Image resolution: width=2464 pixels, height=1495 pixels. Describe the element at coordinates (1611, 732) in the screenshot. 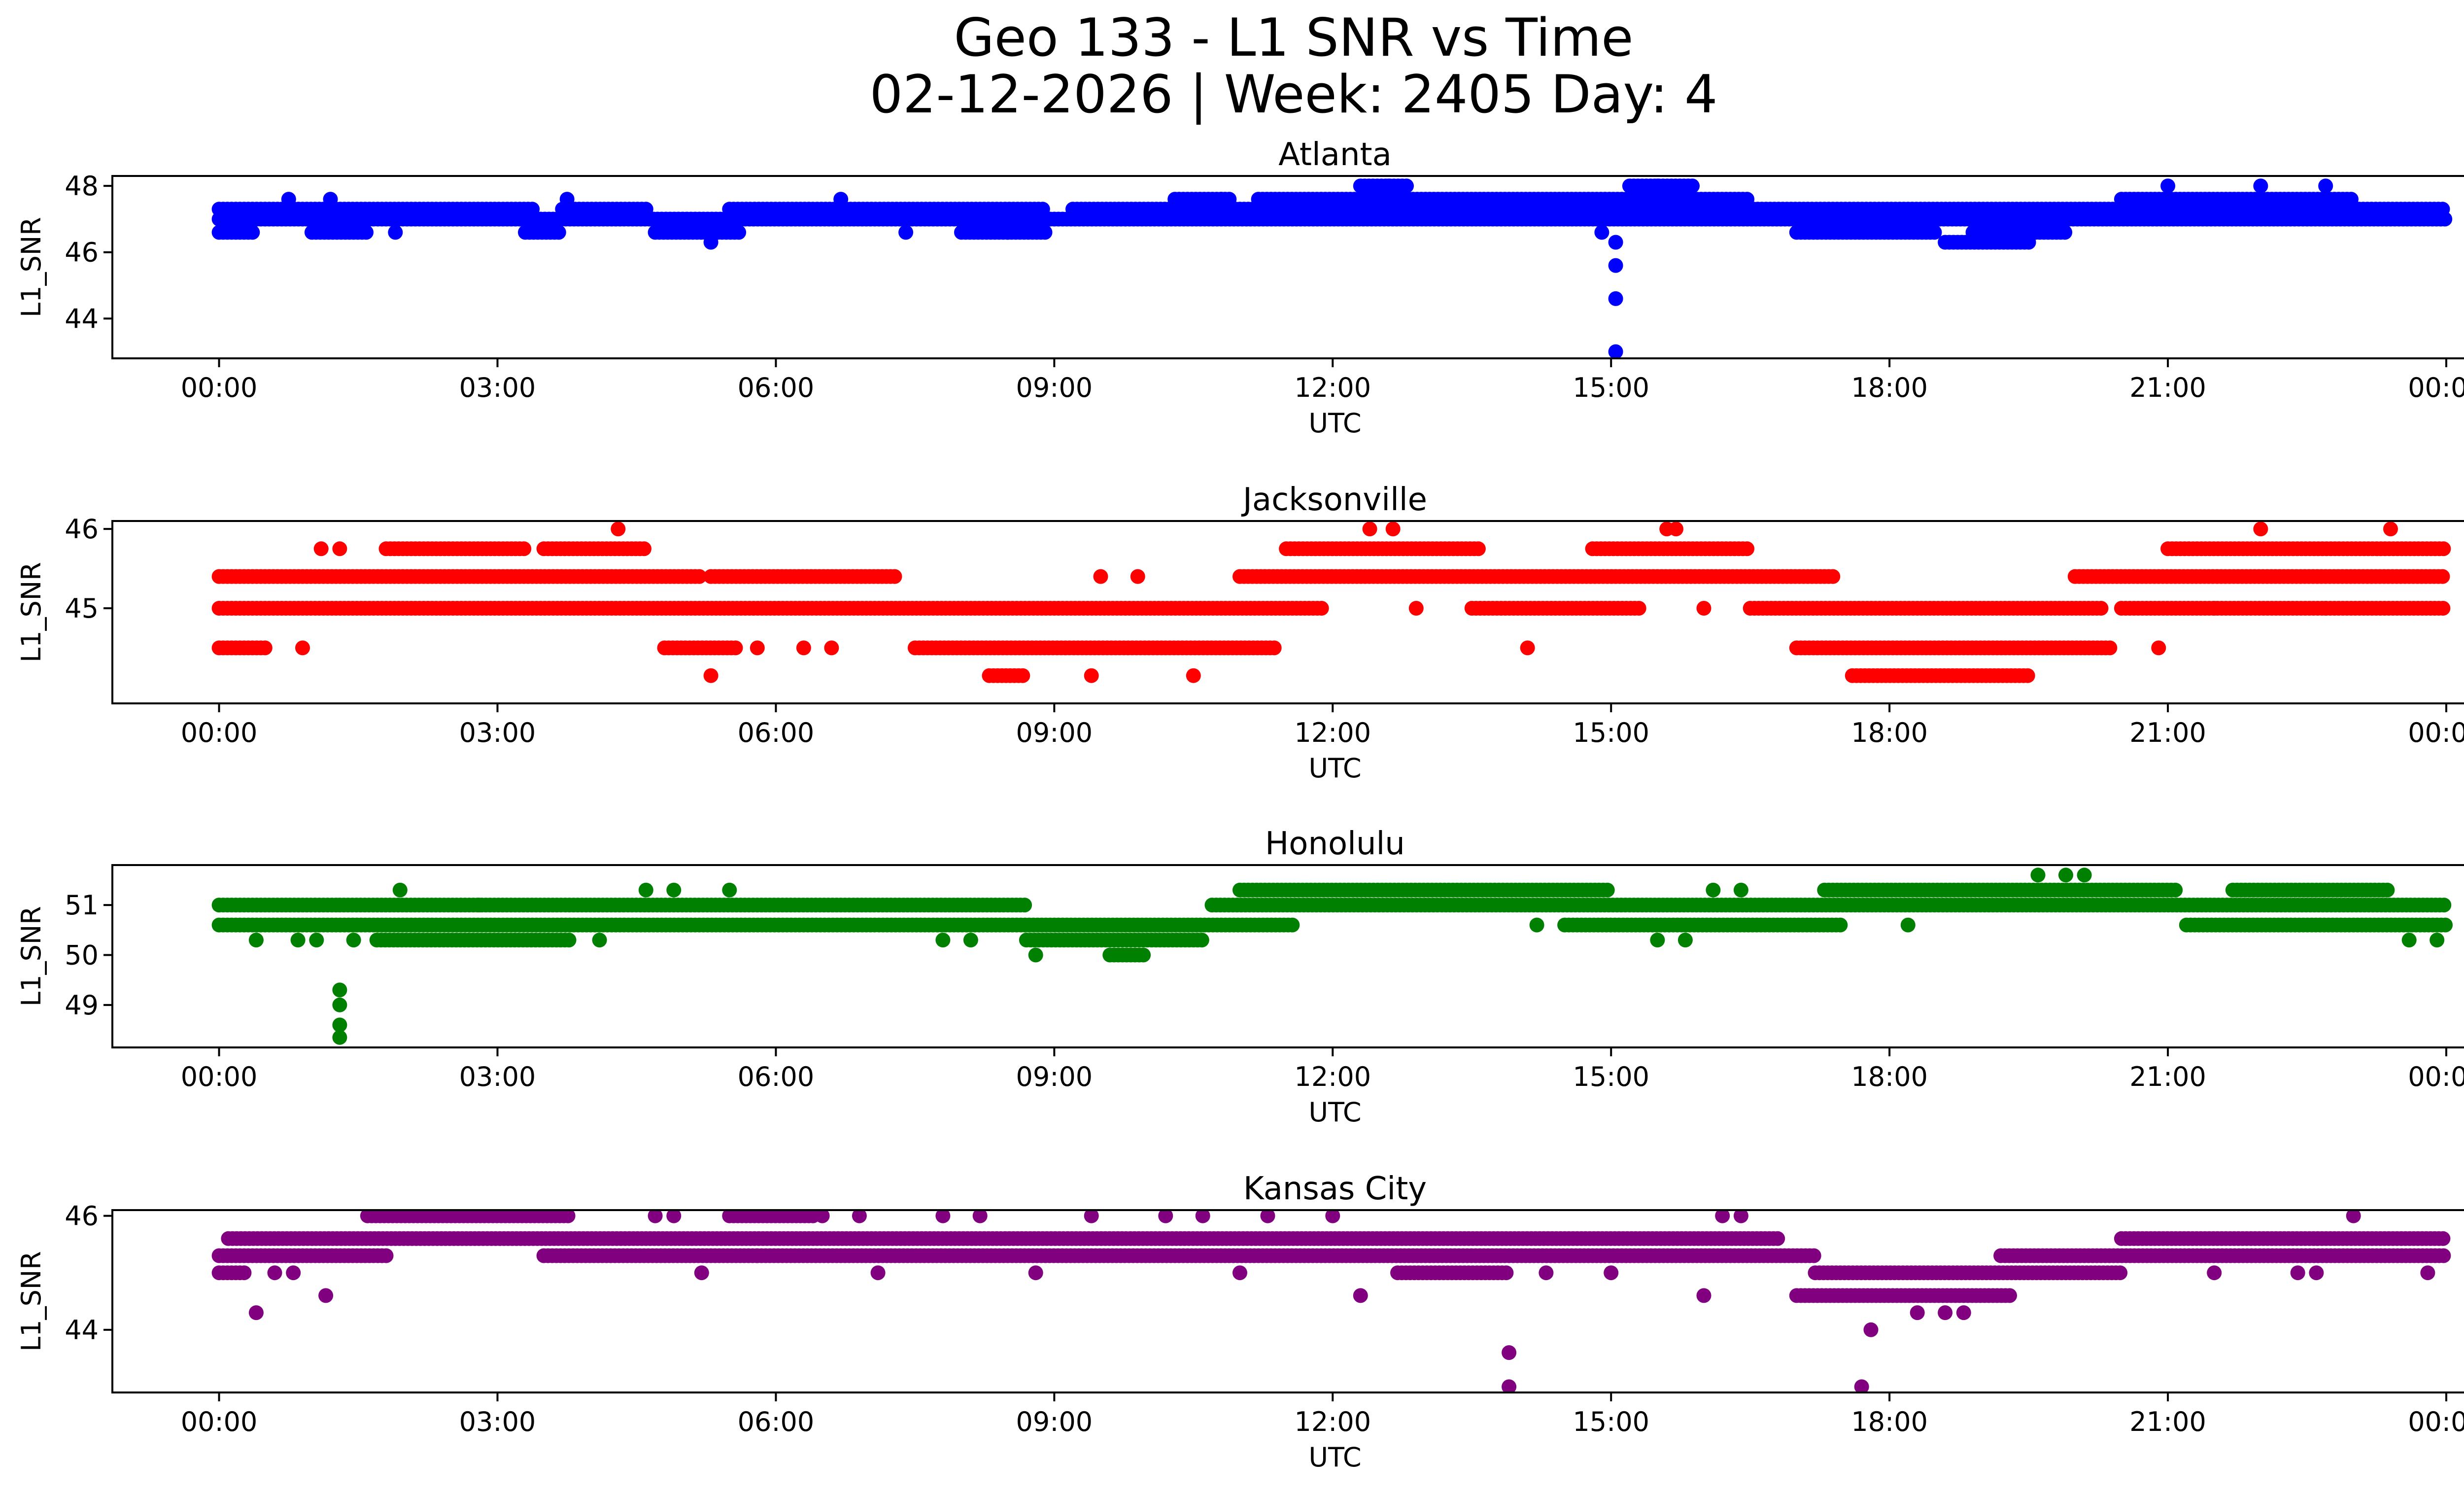

I see `jacksonville-xtick-label: 15:00` at that location.